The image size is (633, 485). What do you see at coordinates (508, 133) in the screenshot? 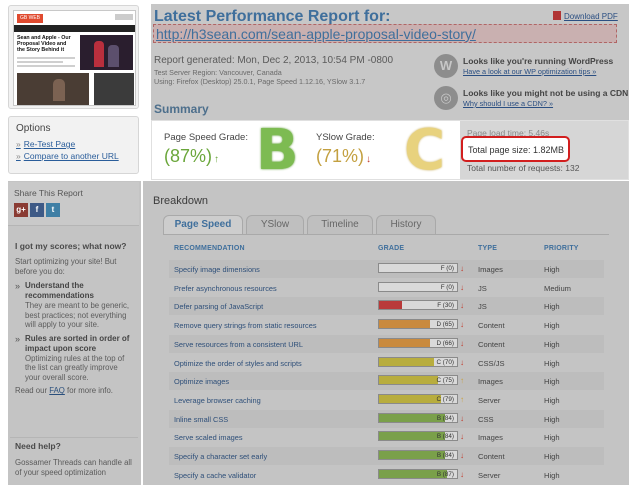
I see `page-load-time: Page load time: 5.46s` at bounding box center [508, 133].